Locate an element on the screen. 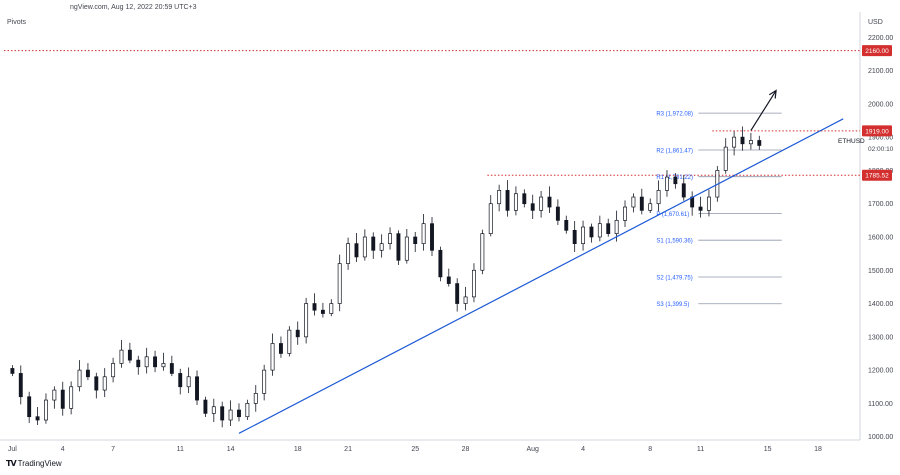  x-tick-label: Aug is located at coordinates (532, 449).